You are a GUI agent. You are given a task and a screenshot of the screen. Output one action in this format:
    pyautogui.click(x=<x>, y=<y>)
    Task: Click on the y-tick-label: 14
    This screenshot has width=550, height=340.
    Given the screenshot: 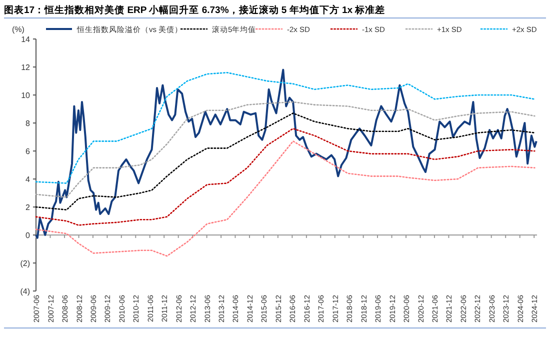 What is the action you would take?
    pyautogui.click(x=26, y=39)
    